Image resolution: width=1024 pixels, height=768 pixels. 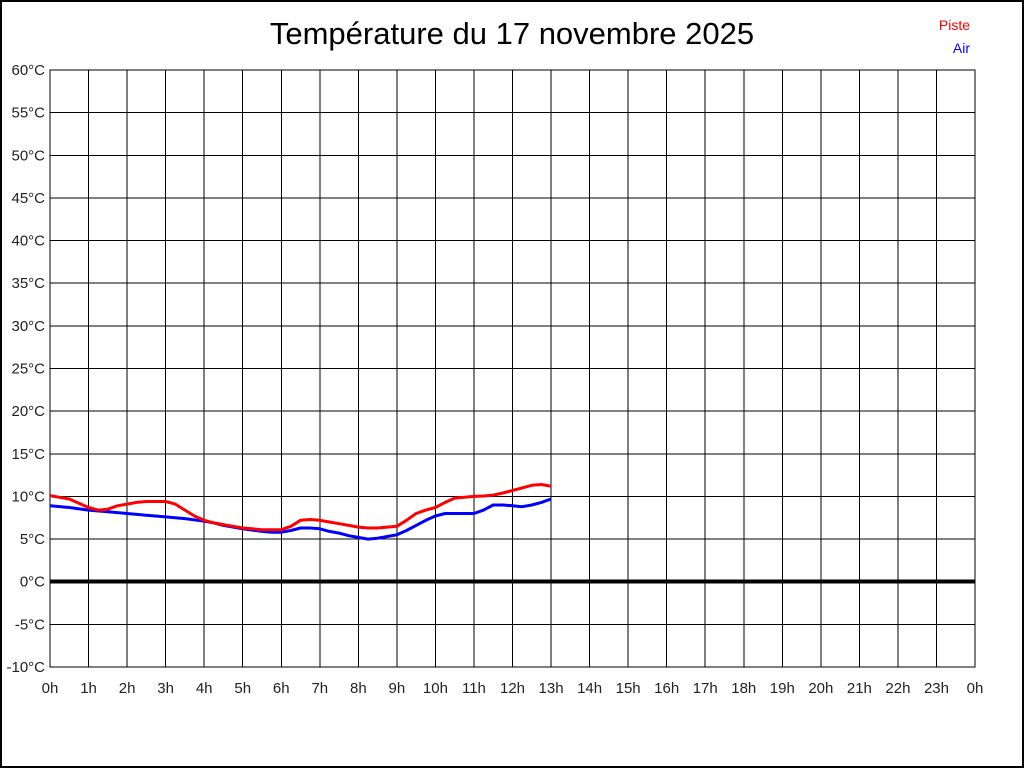 I want to click on x-tick-label: 8h, so click(x=358, y=688).